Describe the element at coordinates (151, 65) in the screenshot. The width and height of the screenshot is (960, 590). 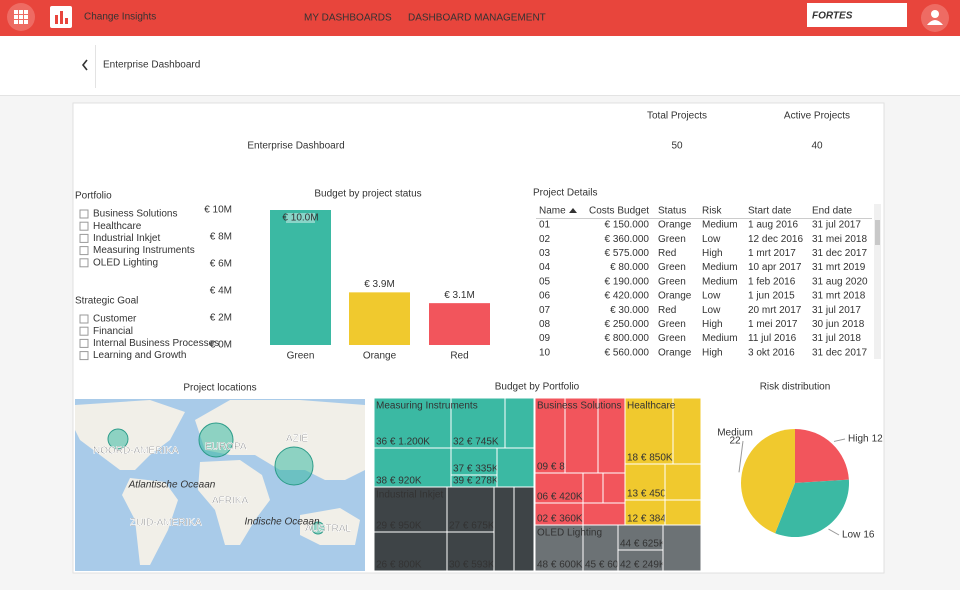
I see `page-title: Enterprise Dashboard` at that location.